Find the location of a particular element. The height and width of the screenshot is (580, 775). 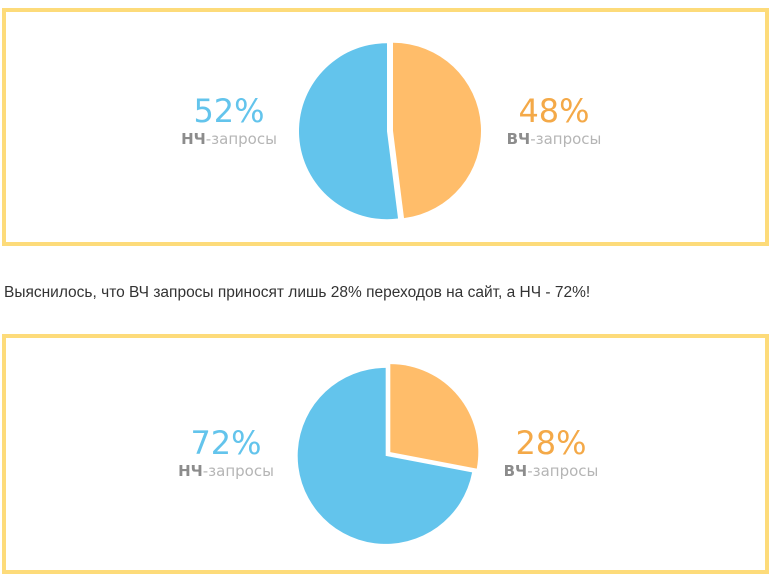

percent-label-nch-top: 52% is located at coordinates (229, 111).